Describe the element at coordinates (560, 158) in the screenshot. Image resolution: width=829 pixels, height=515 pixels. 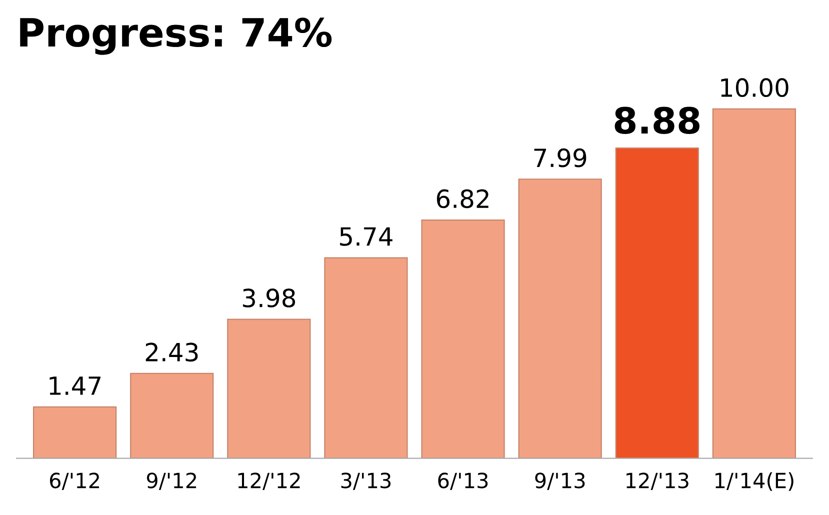
I see `data-label: 7.99` at that location.